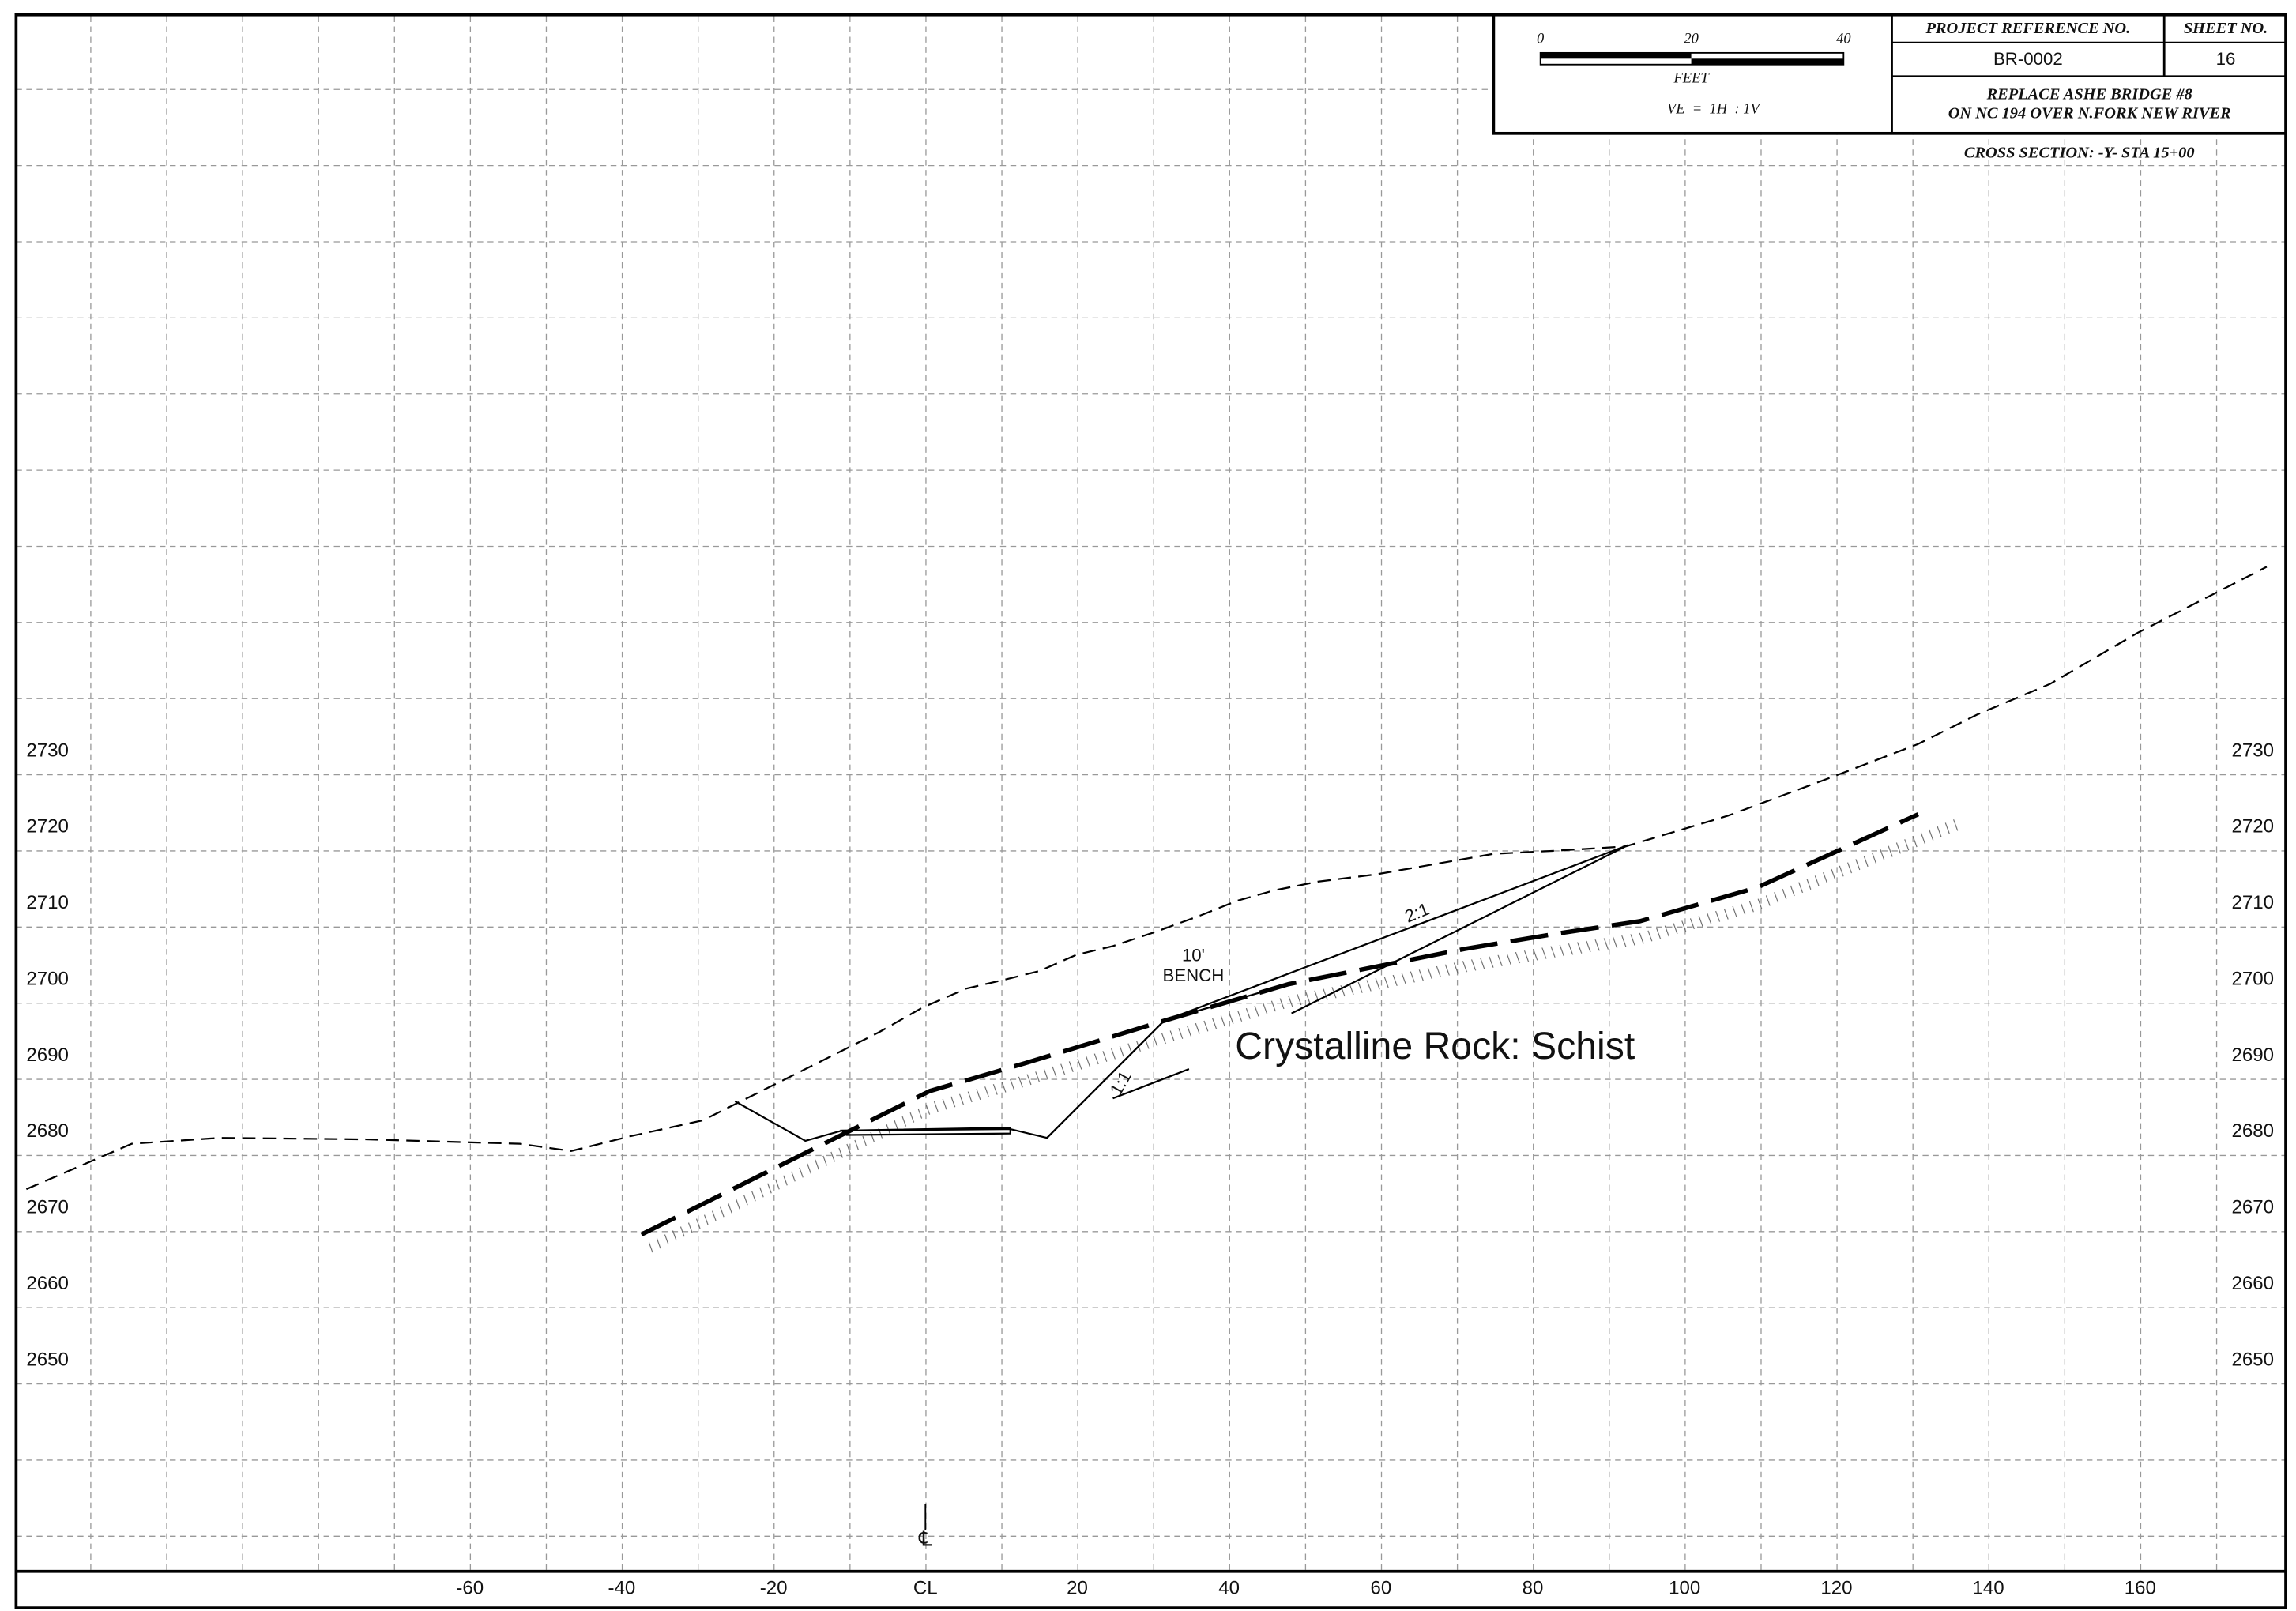 The image size is (2296, 1611). What do you see at coordinates (1684, 1587) in the screenshot?
I see `x-tick-label: 100` at bounding box center [1684, 1587].